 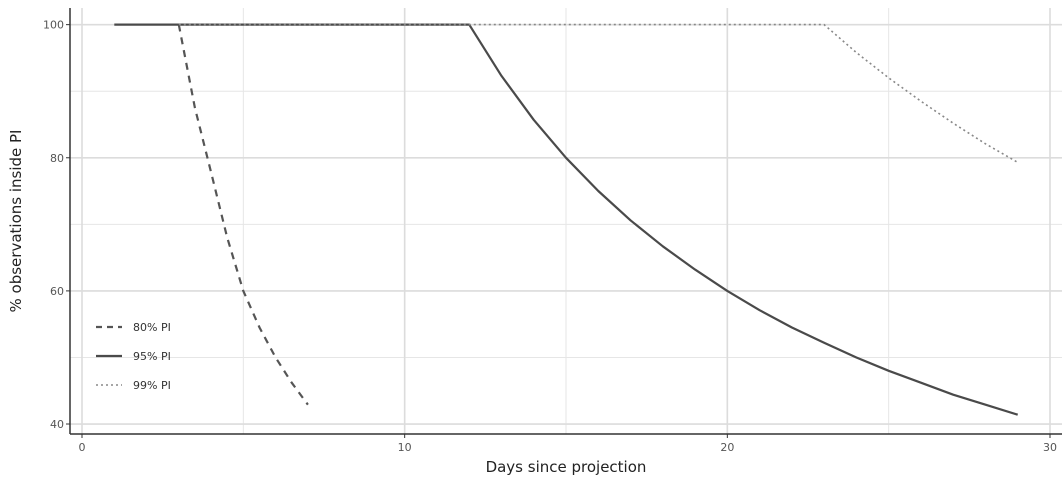 I want to click on y-axis-title: % observations inside PI, so click(x=16, y=221).